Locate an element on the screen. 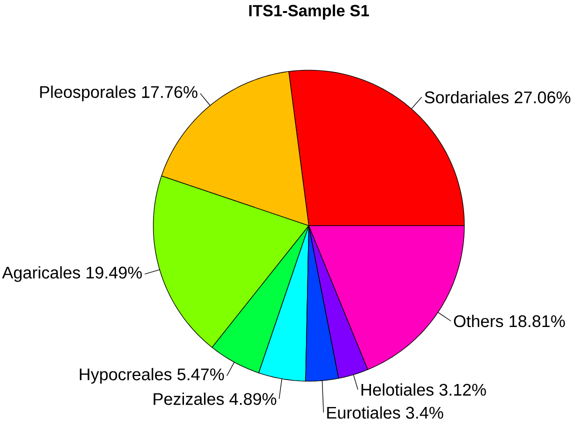 The image size is (573, 421). slice-label: Pleosporales is located at coordinates (88, 94).